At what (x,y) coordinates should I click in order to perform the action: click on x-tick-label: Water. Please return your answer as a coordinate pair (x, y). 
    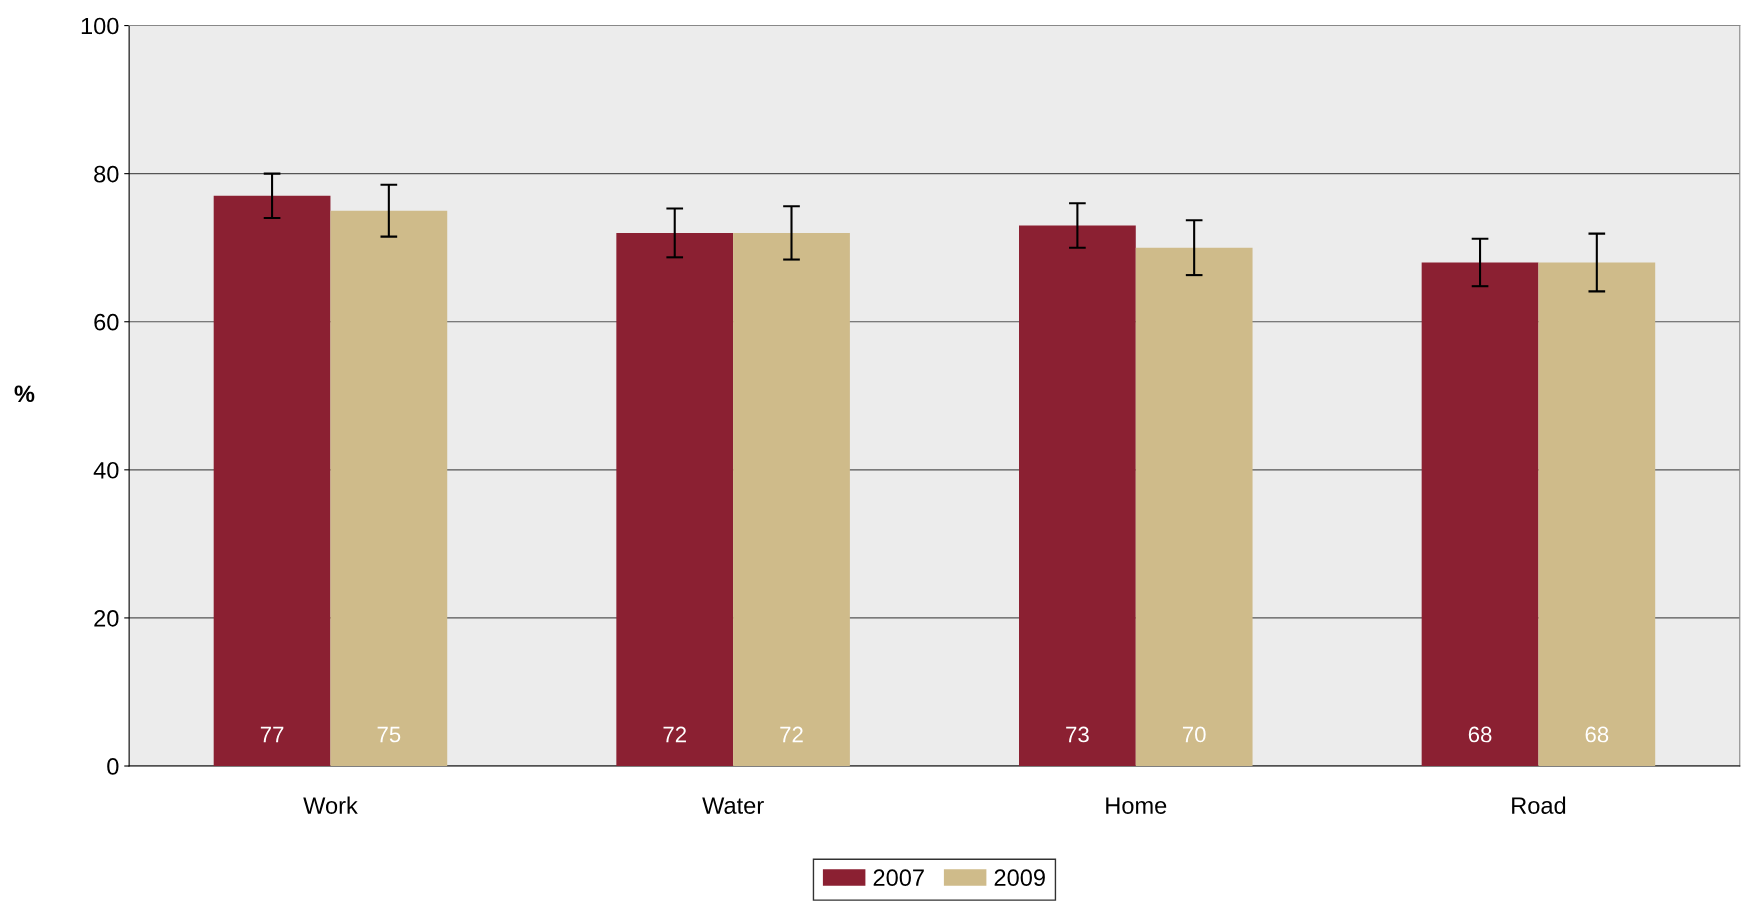
    Looking at the image, I should click on (733, 805).